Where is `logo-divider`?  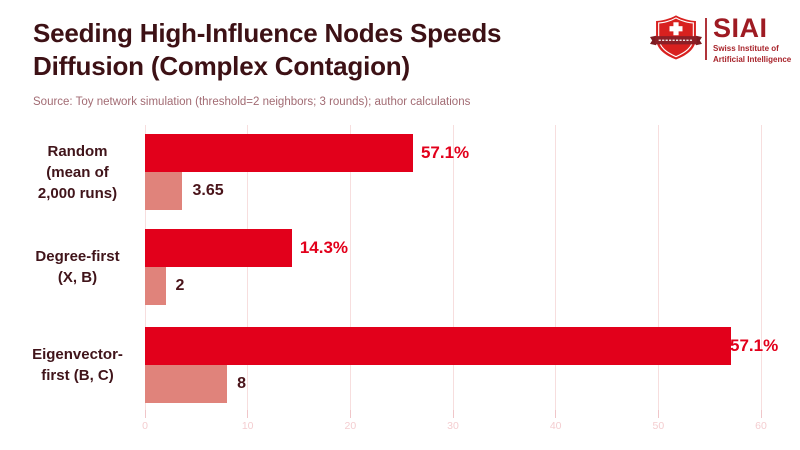 logo-divider is located at coordinates (706, 39).